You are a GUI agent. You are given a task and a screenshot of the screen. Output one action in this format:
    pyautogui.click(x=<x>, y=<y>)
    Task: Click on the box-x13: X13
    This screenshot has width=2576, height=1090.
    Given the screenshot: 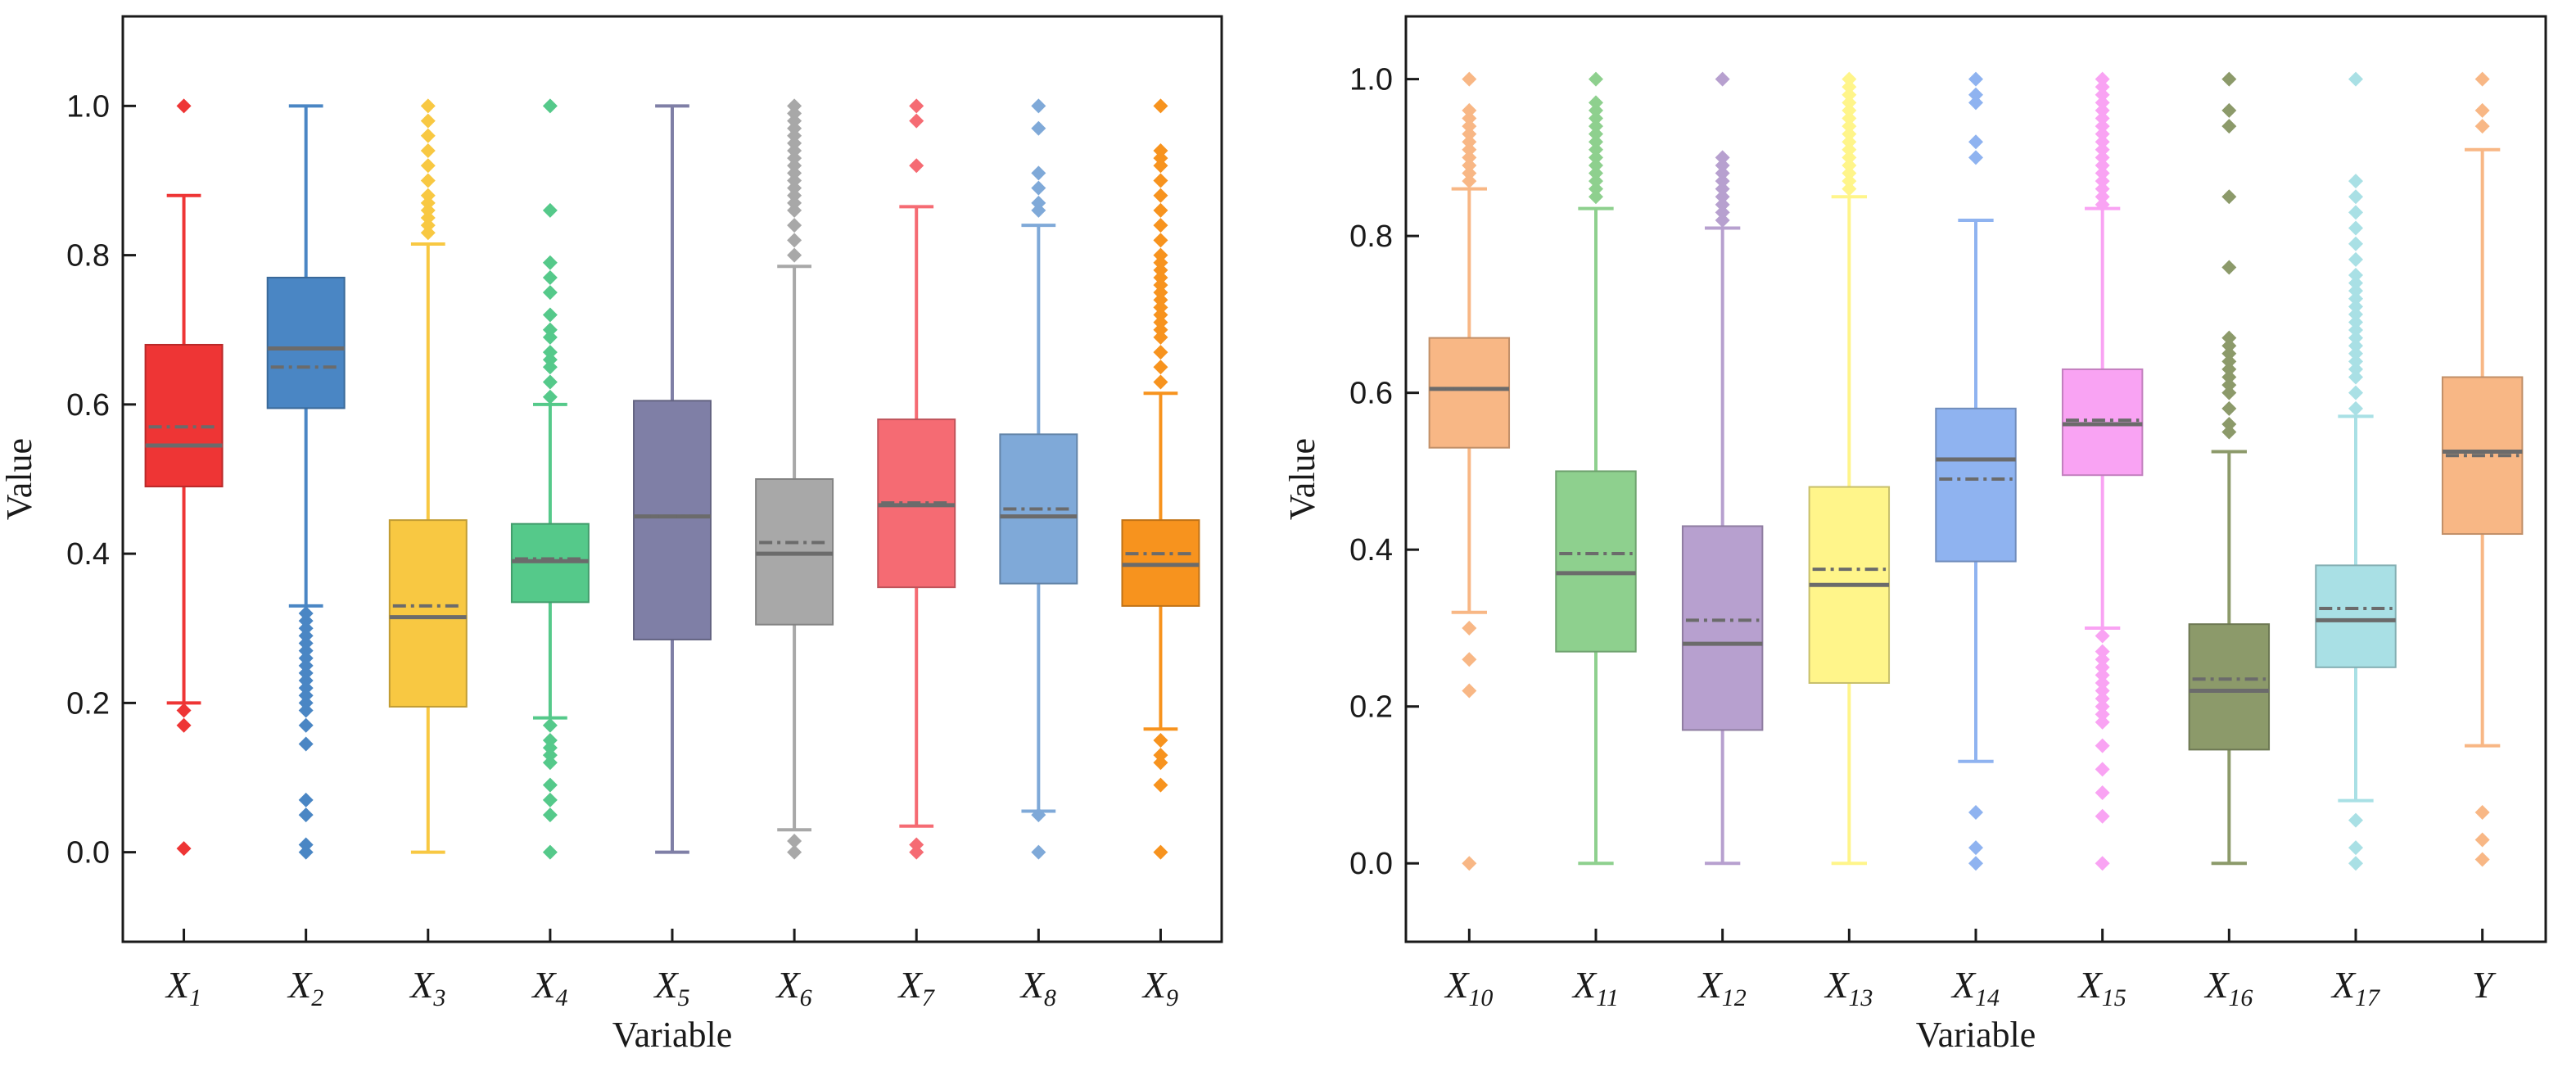 What is the action you would take?
    pyautogui.click(x=1849, y=541)
    